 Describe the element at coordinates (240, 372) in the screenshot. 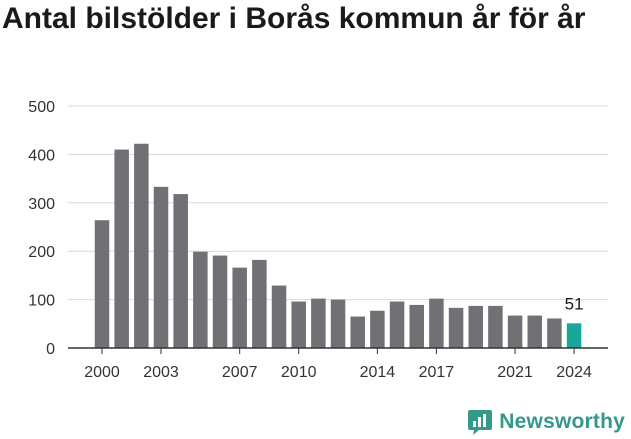

I see `x-tick-label: 2007` at that location.